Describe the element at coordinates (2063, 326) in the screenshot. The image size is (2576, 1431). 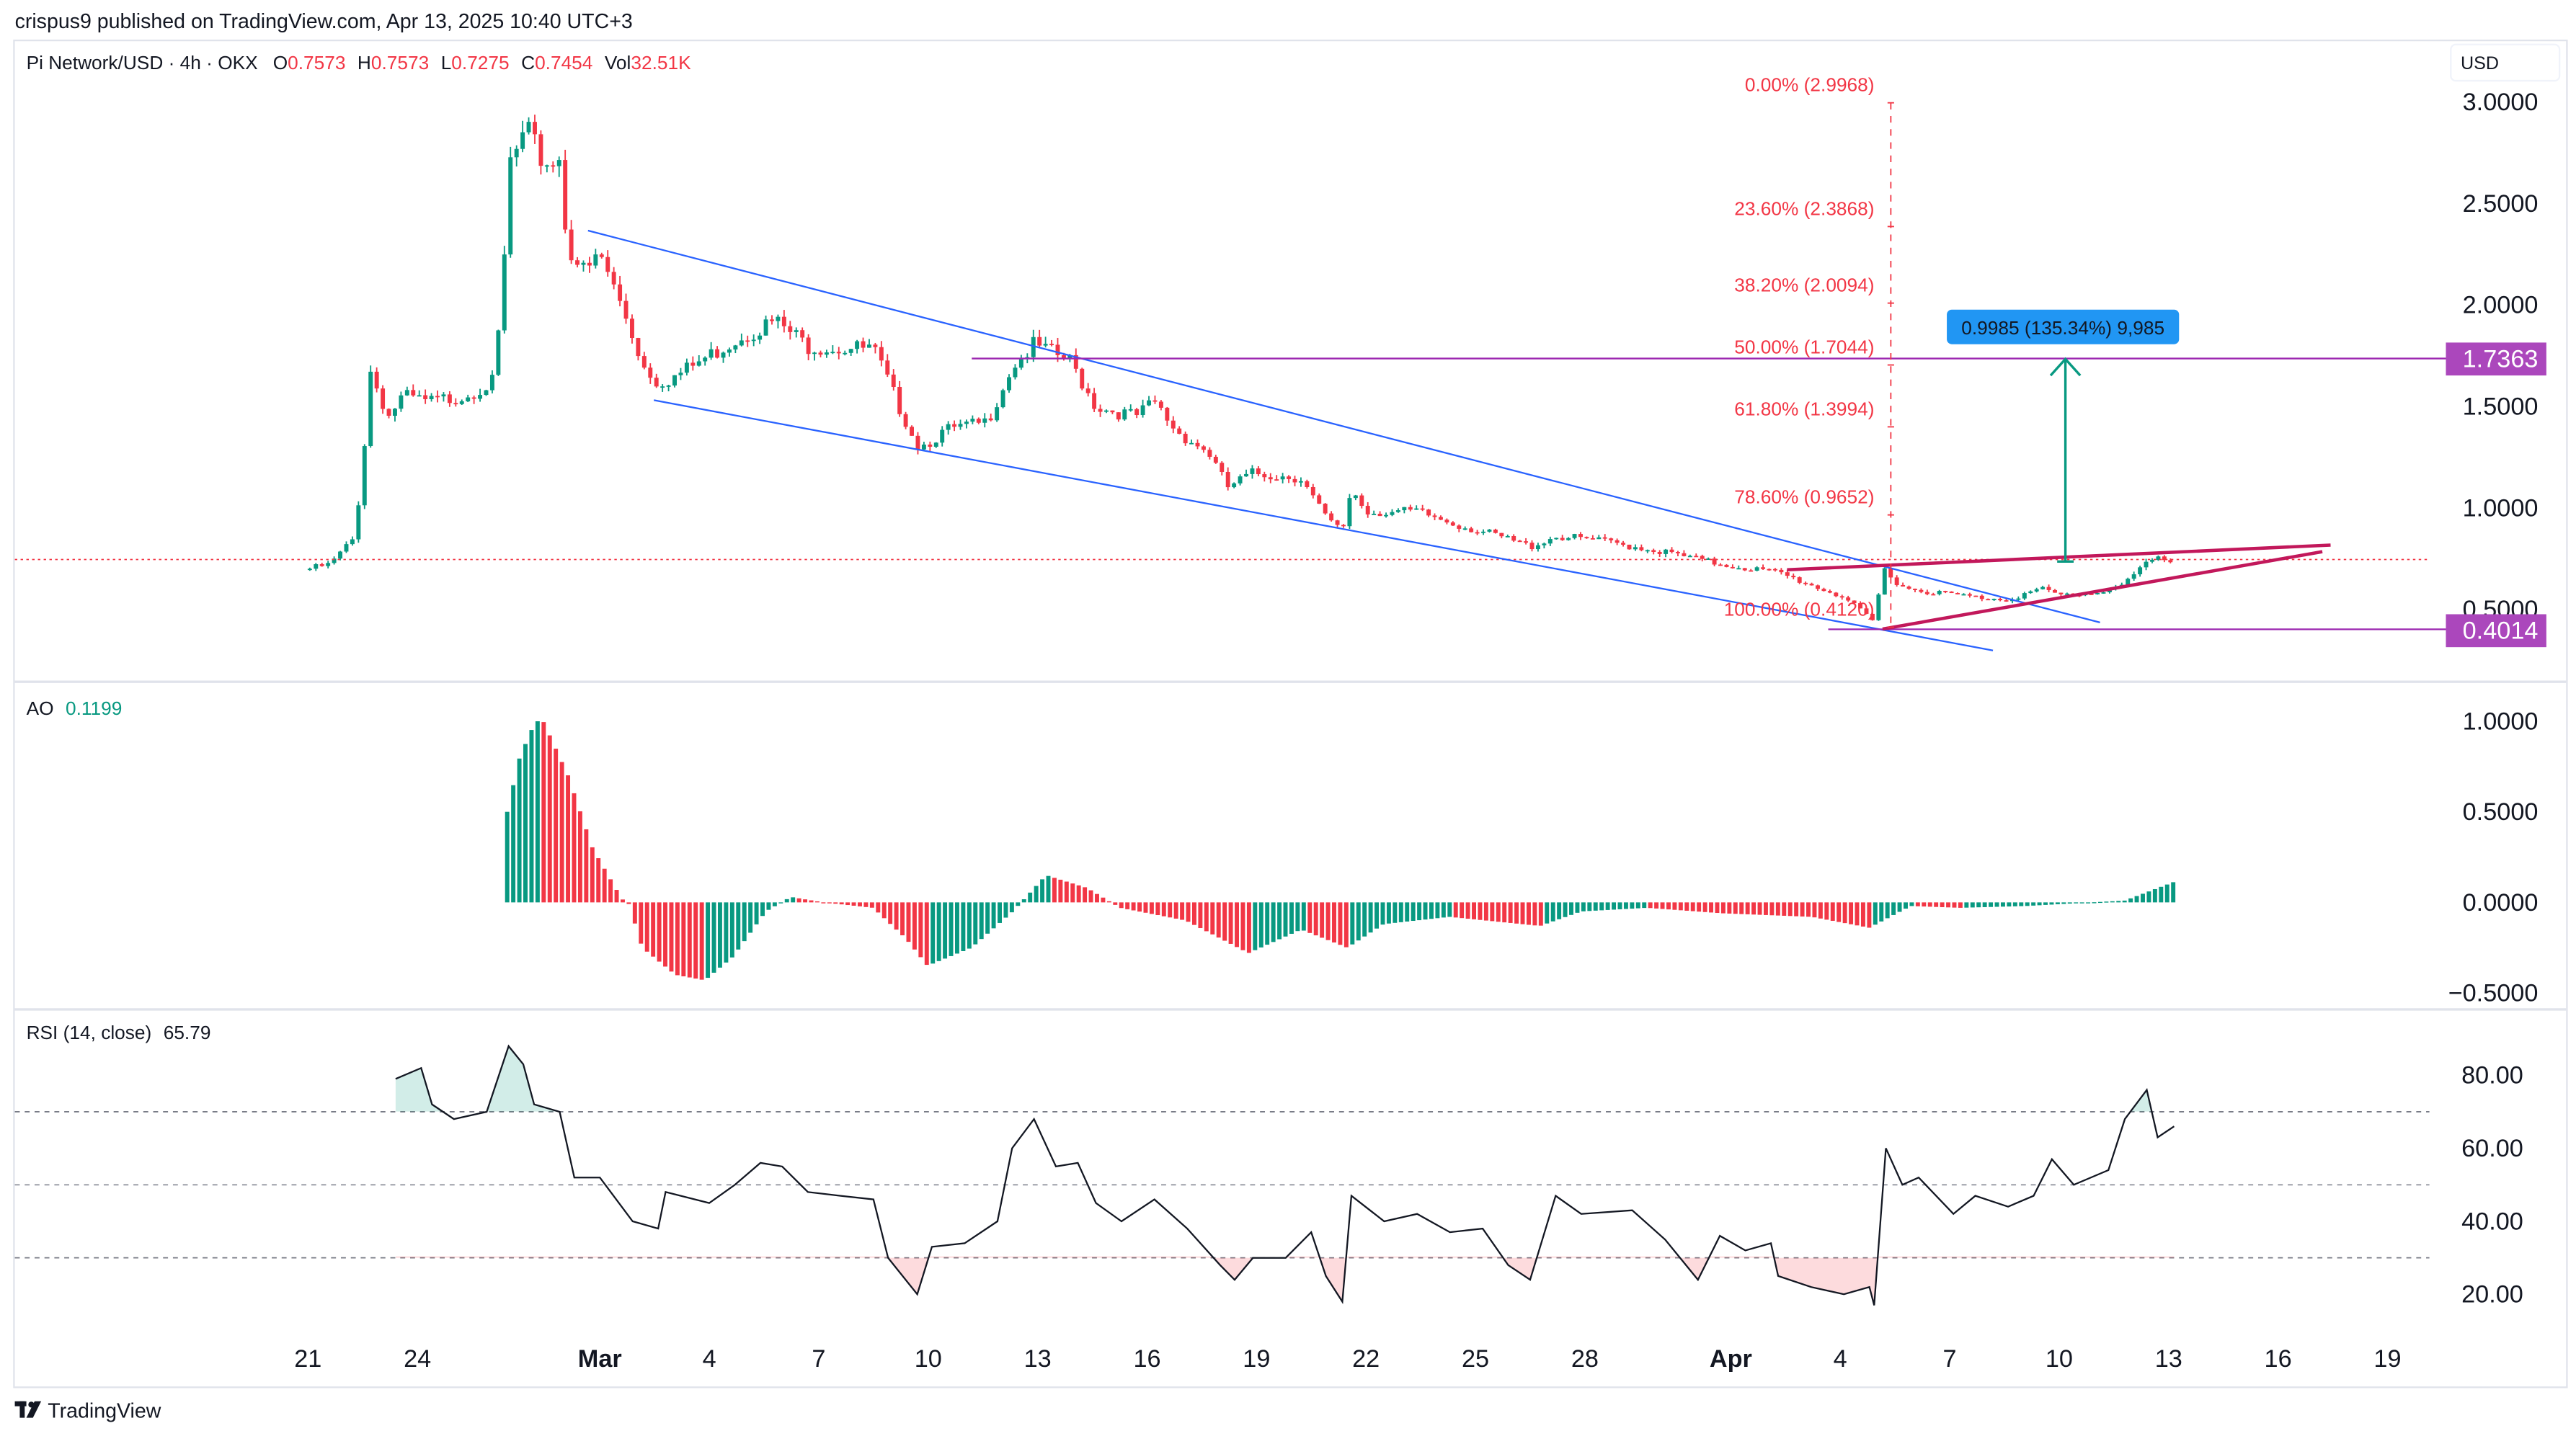
I see `measure-label: 0.9985 (135.34%) 9,985` at that location.